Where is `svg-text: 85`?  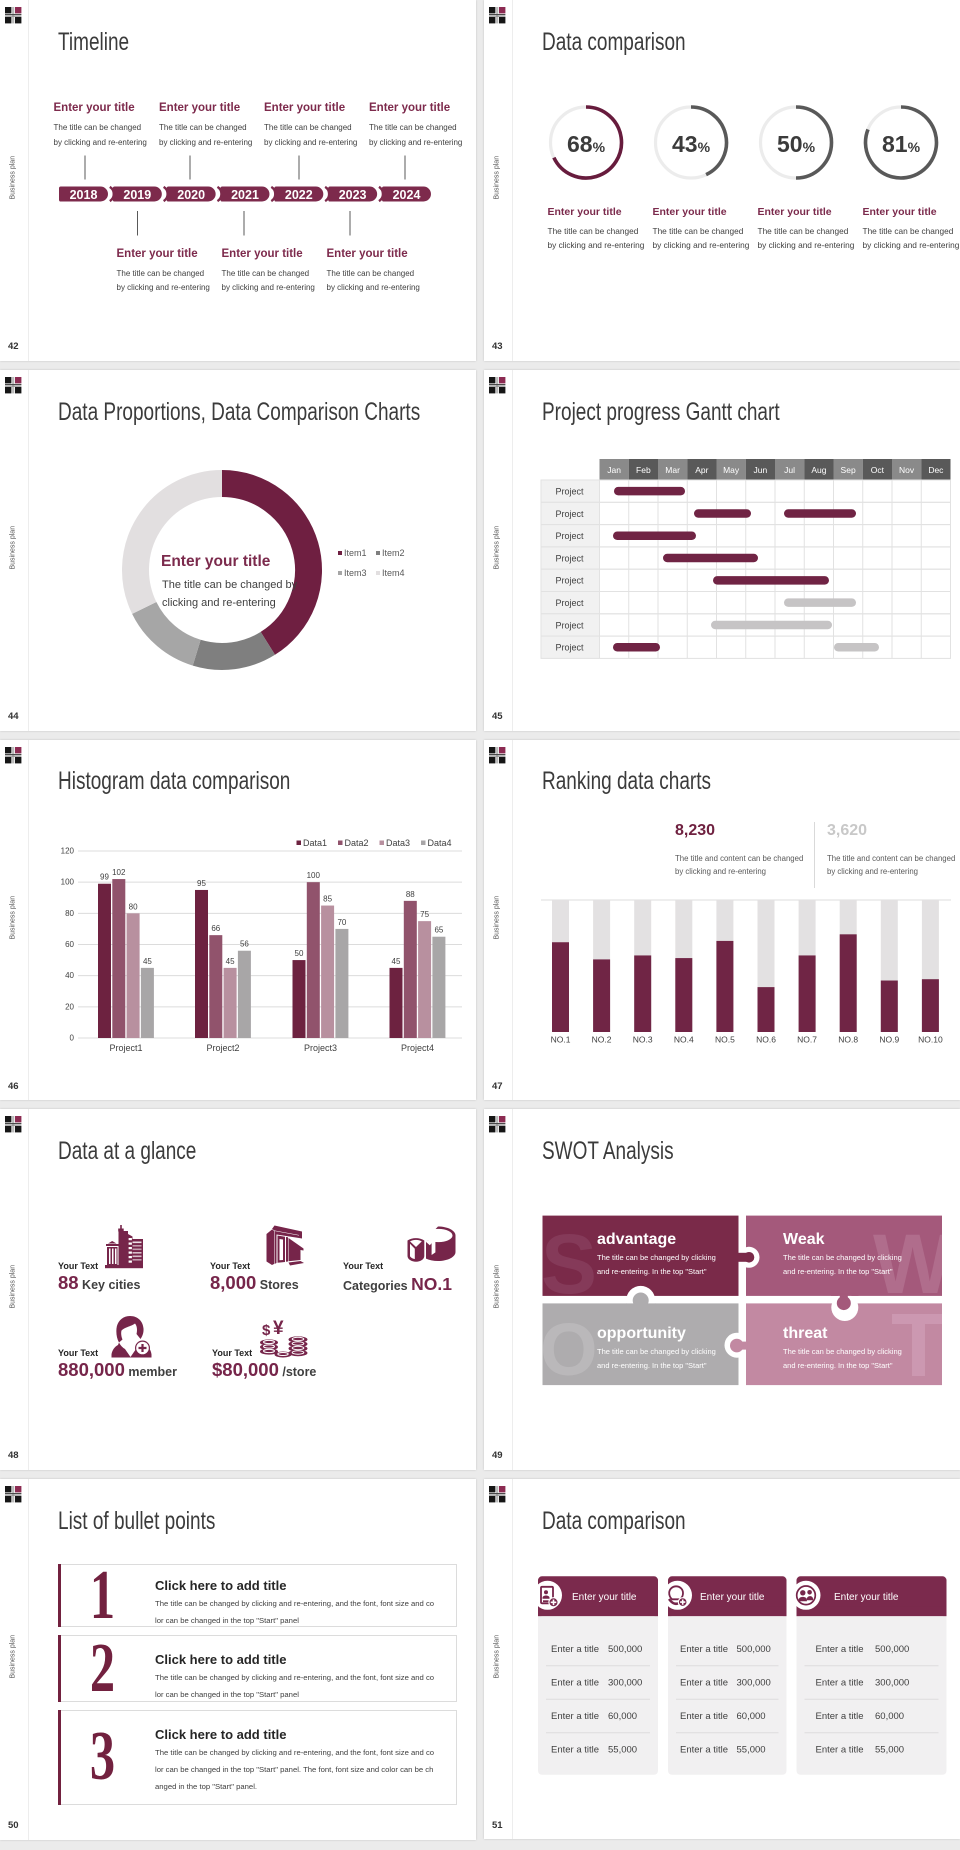 svg-text: 85 is located at coordinates (327, 898).